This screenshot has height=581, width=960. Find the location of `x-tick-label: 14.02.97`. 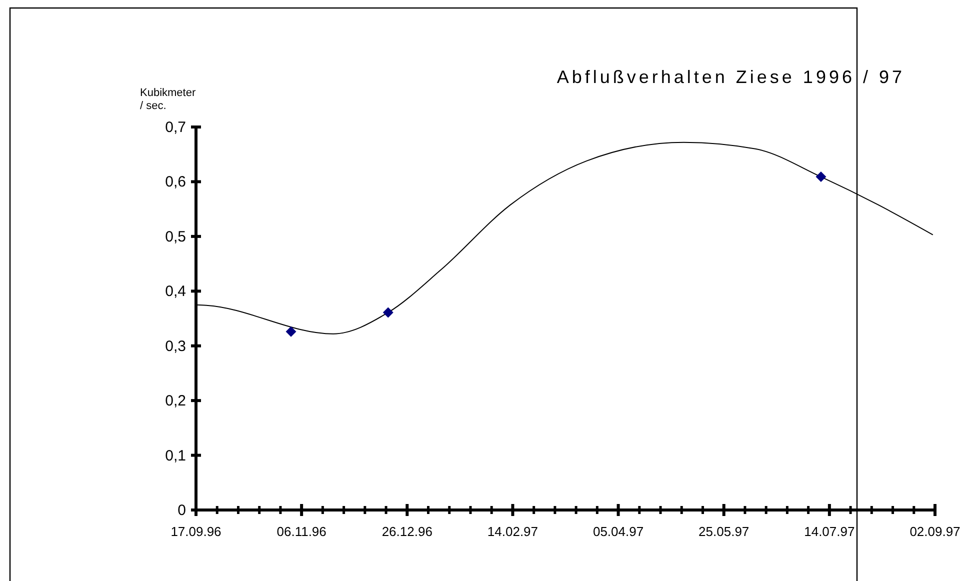

x-tick-label: 14.02.97 is located at coordinates (512, 531).